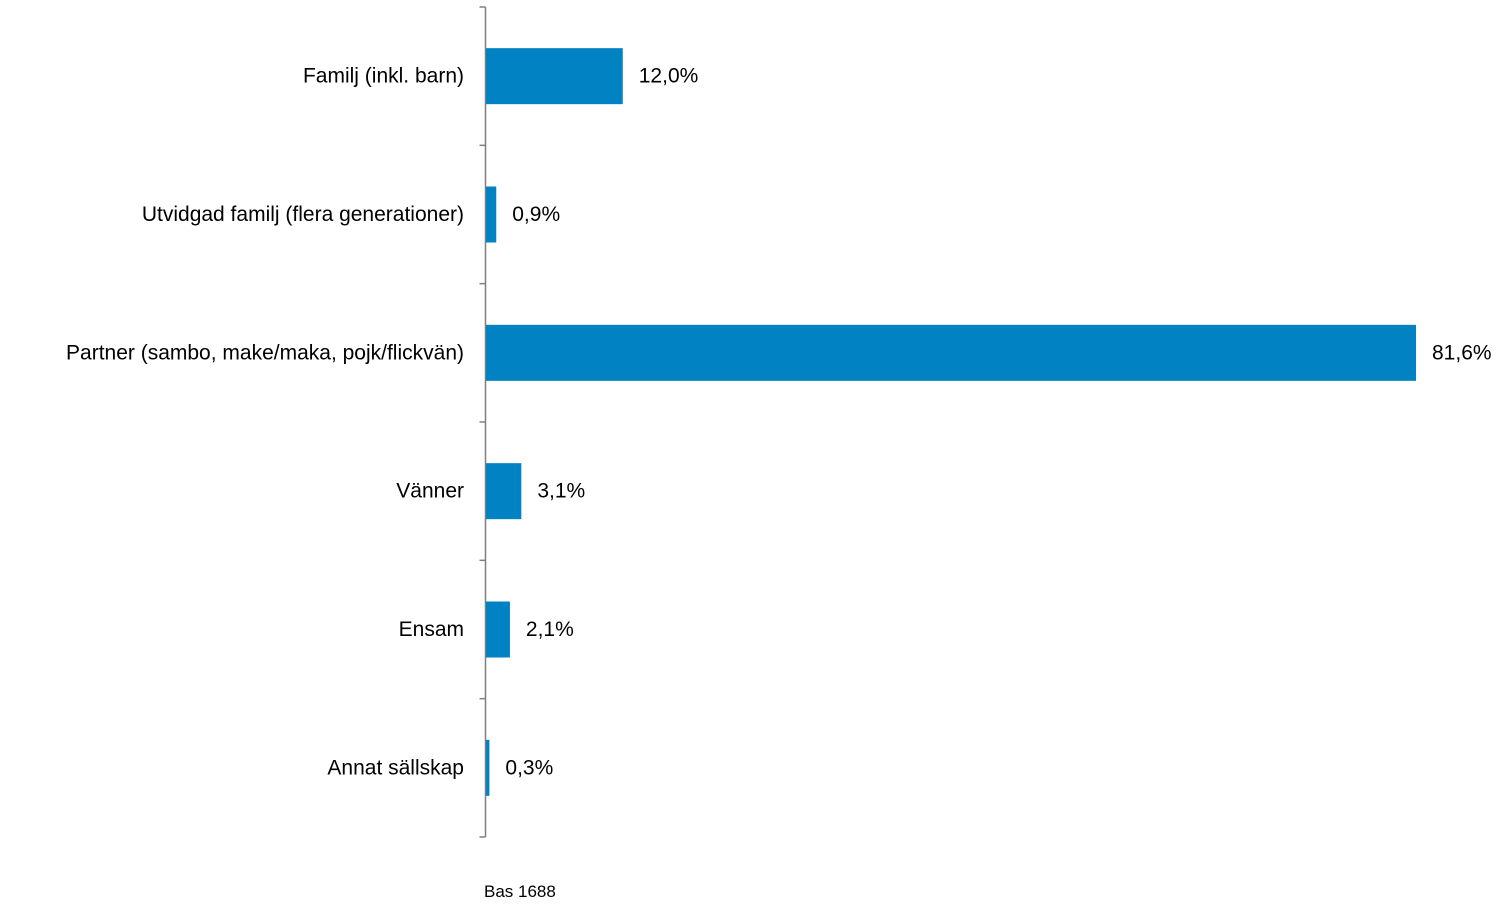 The width and height of the screenshot is (1506, 904). What do you see at coordinates (550, 629) in the screenshot?
I see `value-label: 2,1%` at bounding box center [550, 629].